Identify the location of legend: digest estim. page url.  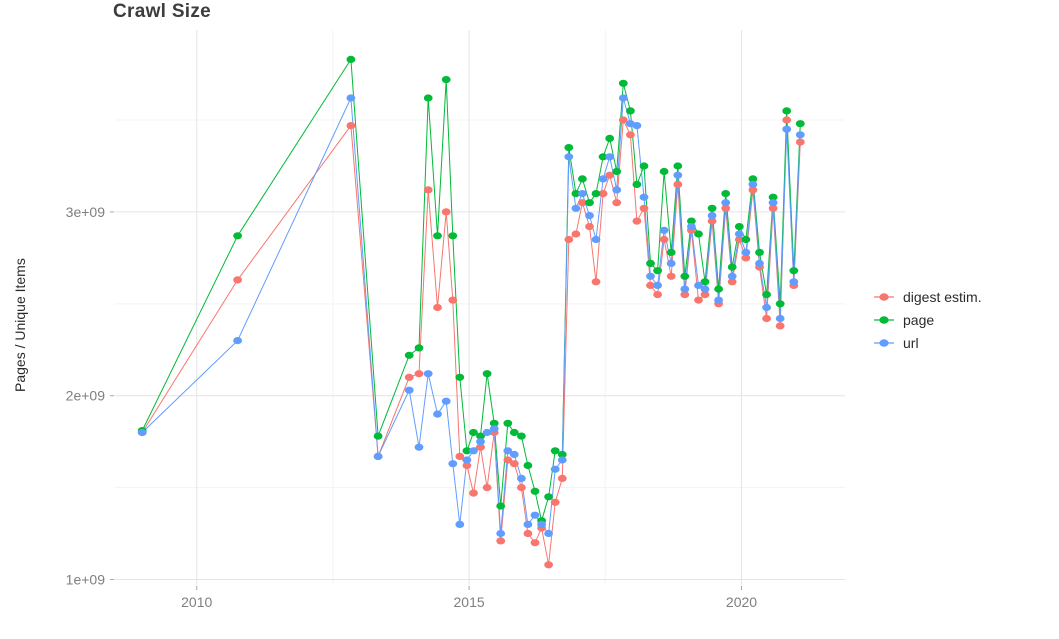
(927, 320).